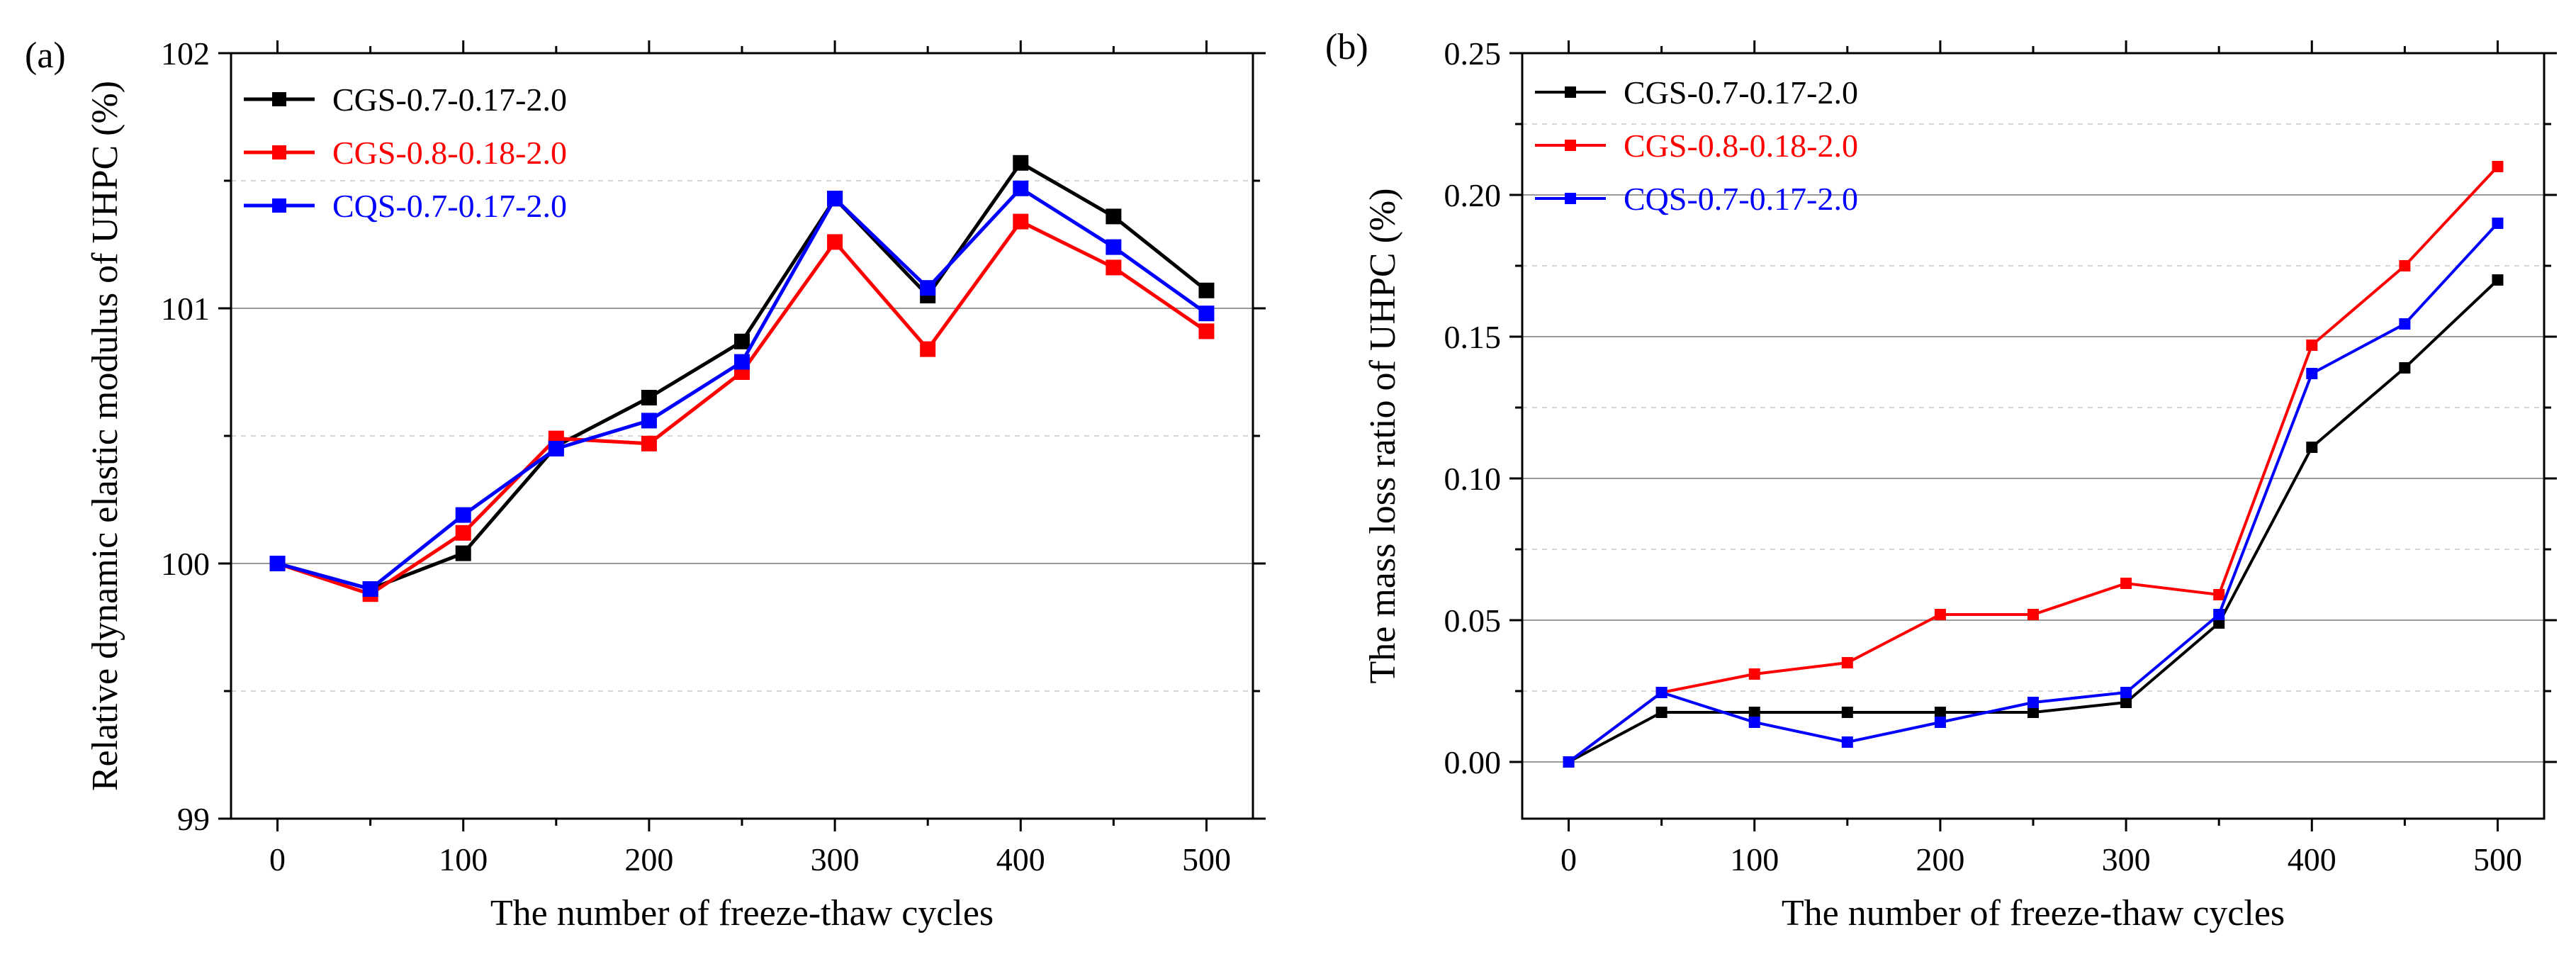 The image size is (2576, 959). Describe the element at coordinates (1473, 337) in the screenshot. I see `y-tick-label: 0.15` at that location.